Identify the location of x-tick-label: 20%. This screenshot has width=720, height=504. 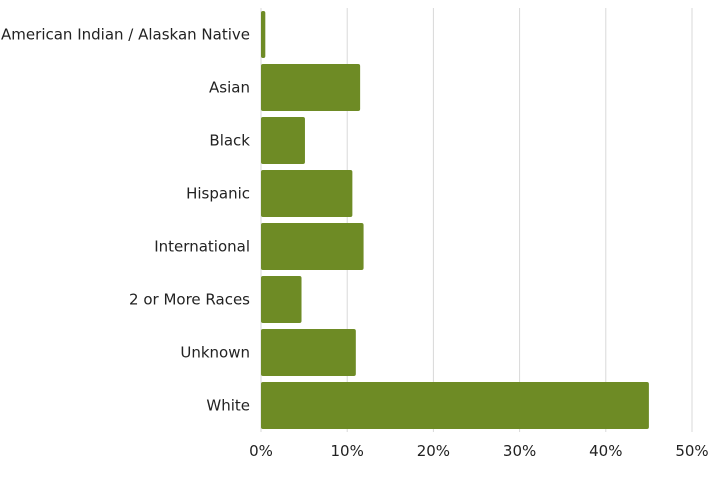
(433, 451).